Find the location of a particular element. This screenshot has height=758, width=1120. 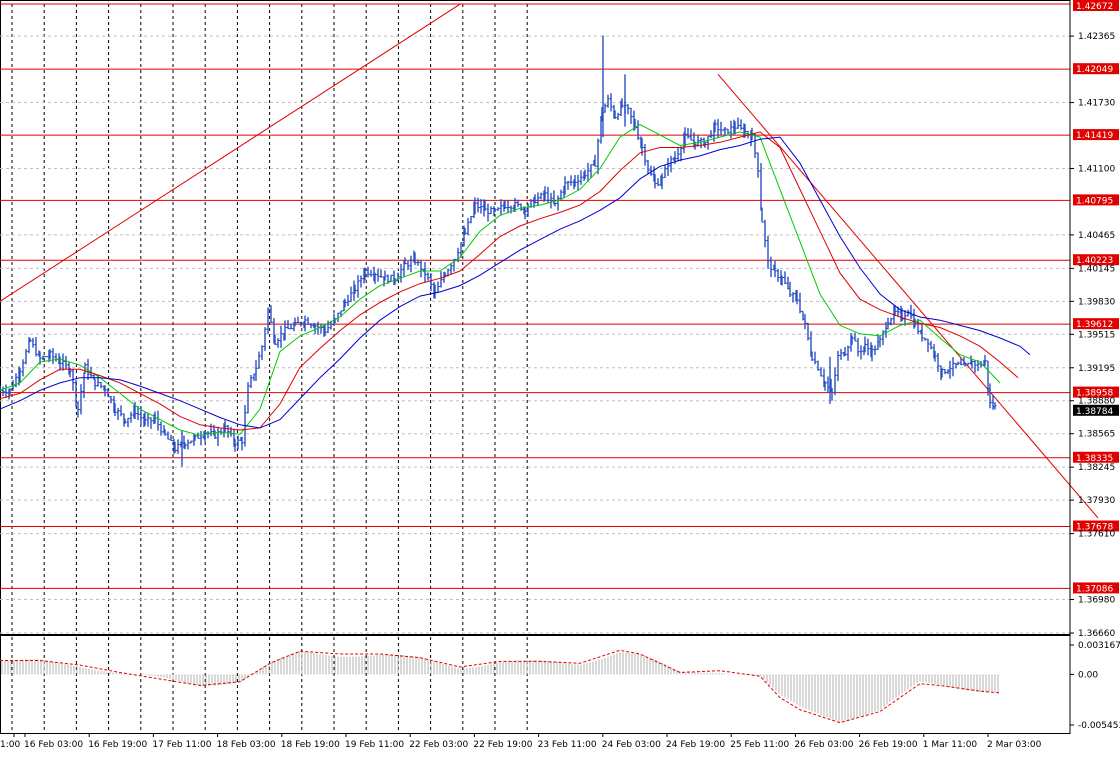

time-tick-label: 22 Feb 03:00 is located at coordinates (438, 745).